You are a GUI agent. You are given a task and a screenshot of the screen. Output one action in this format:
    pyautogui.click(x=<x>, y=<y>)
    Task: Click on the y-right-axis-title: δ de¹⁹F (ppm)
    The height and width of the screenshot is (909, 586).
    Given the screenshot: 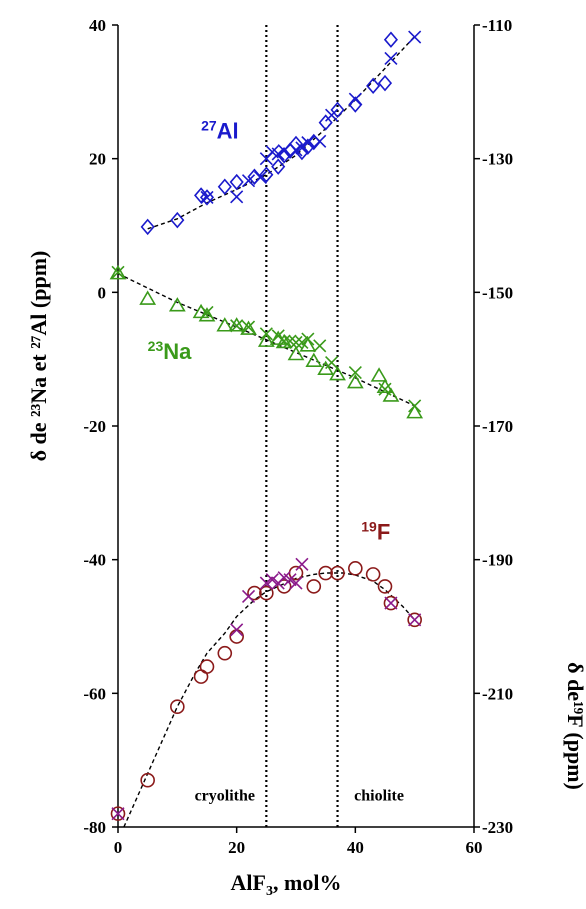 What is the action you would take?
    pyautogui.click(x=574, y=726)
    